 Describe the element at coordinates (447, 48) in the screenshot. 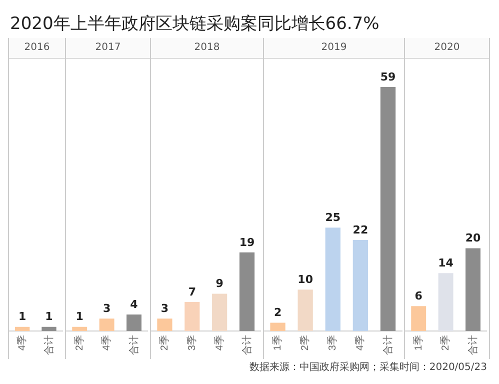

I see `chart-title: 2020` at that location.